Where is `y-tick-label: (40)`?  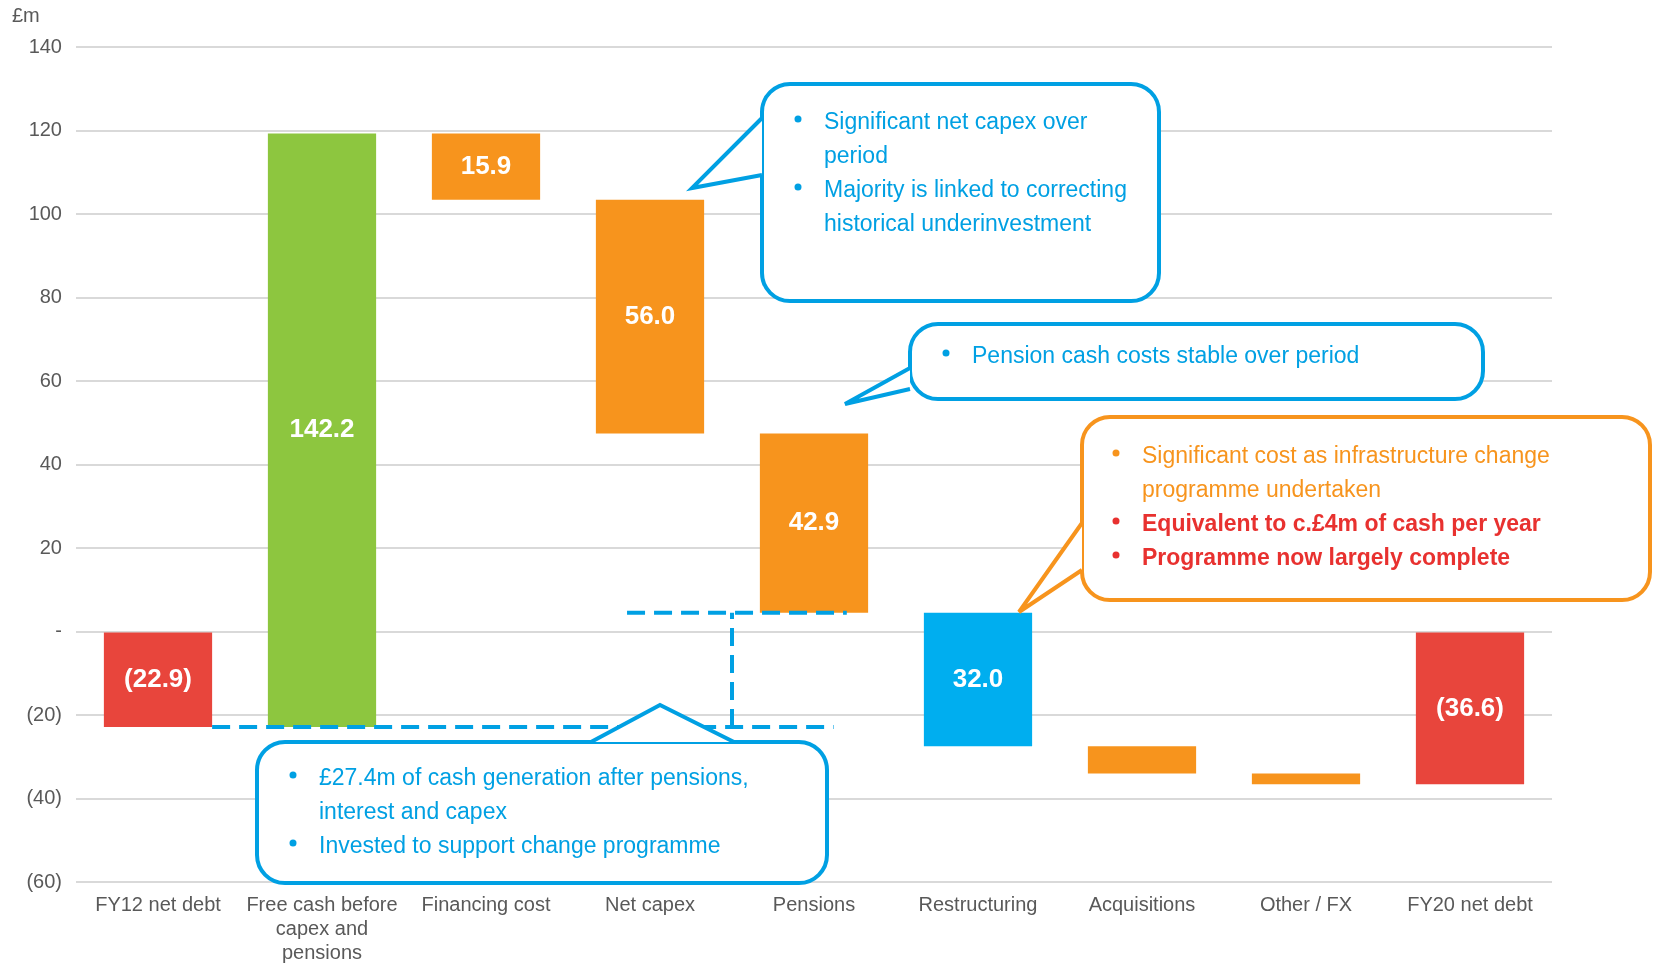 y-tick-label: (40) is located at coordinates (44, 797).